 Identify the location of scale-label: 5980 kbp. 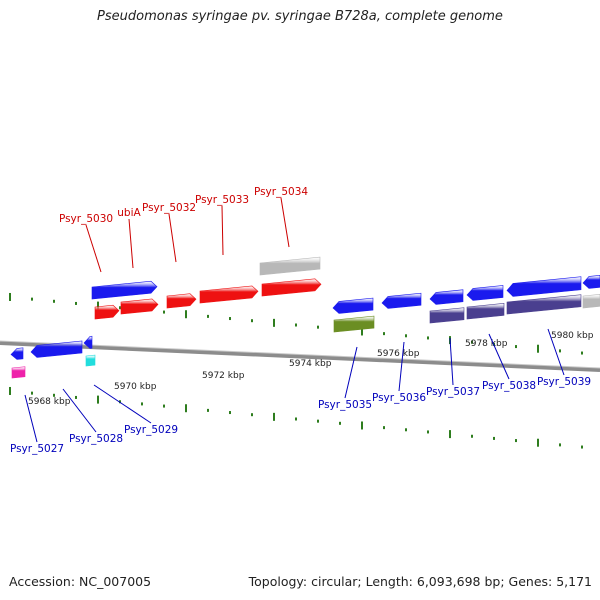
(572, 336).